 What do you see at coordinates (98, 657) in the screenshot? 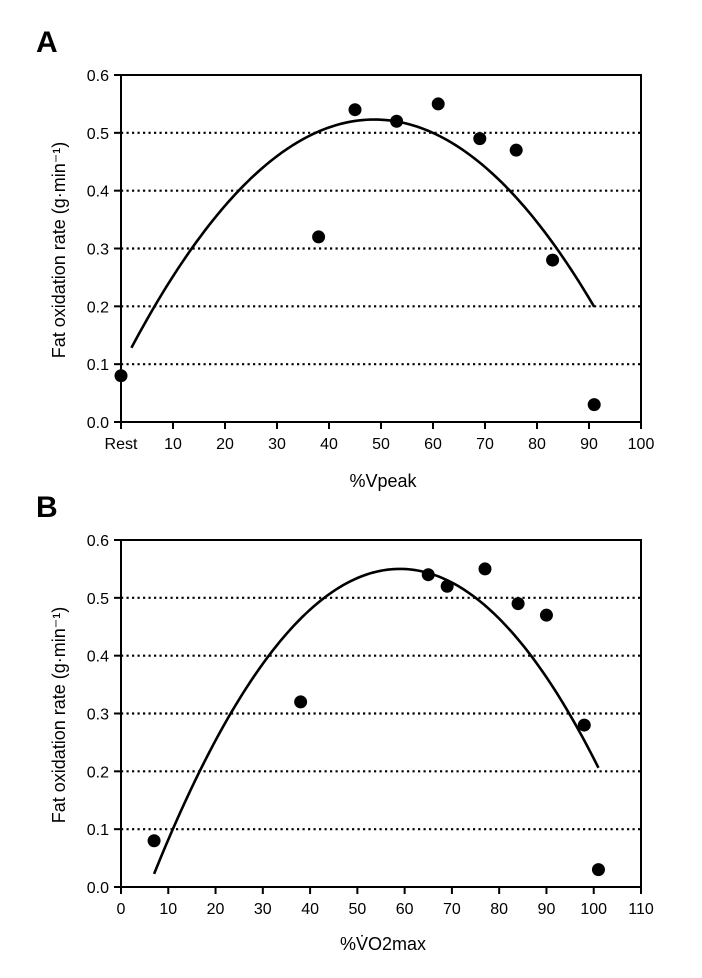
I see `panel-b-ytick-label: 0.4` at bounding box center [98, 657].